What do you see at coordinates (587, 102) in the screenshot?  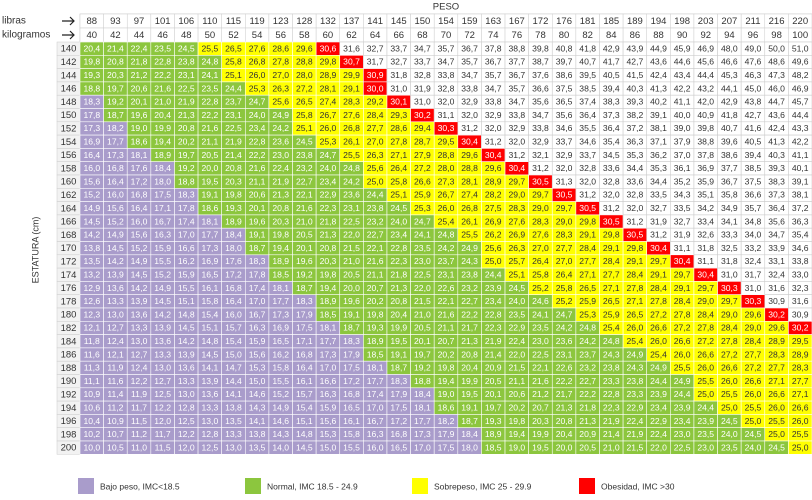 I see `bmi-value: 37,4` at bounding box center [587, 102].